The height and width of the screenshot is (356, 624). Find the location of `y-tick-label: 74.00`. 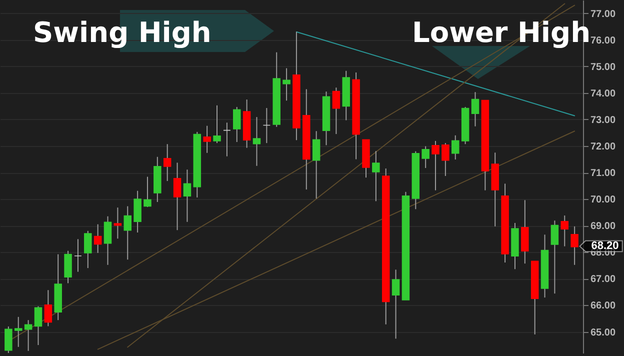

y-tick-label: 74.00 is located at coordinates (603, 94).